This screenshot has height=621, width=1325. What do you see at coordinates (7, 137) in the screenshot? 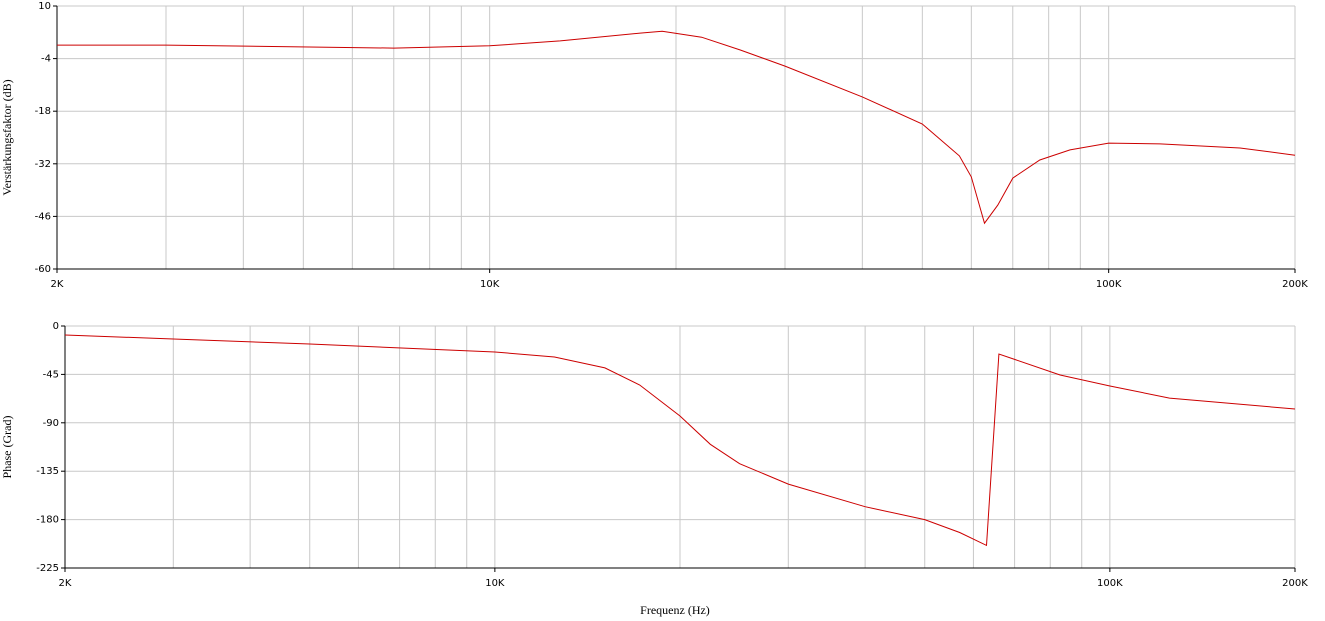
I see `y-axis-label: Verstärkungsfaktor (dB)` at bounding box center [7, 137].